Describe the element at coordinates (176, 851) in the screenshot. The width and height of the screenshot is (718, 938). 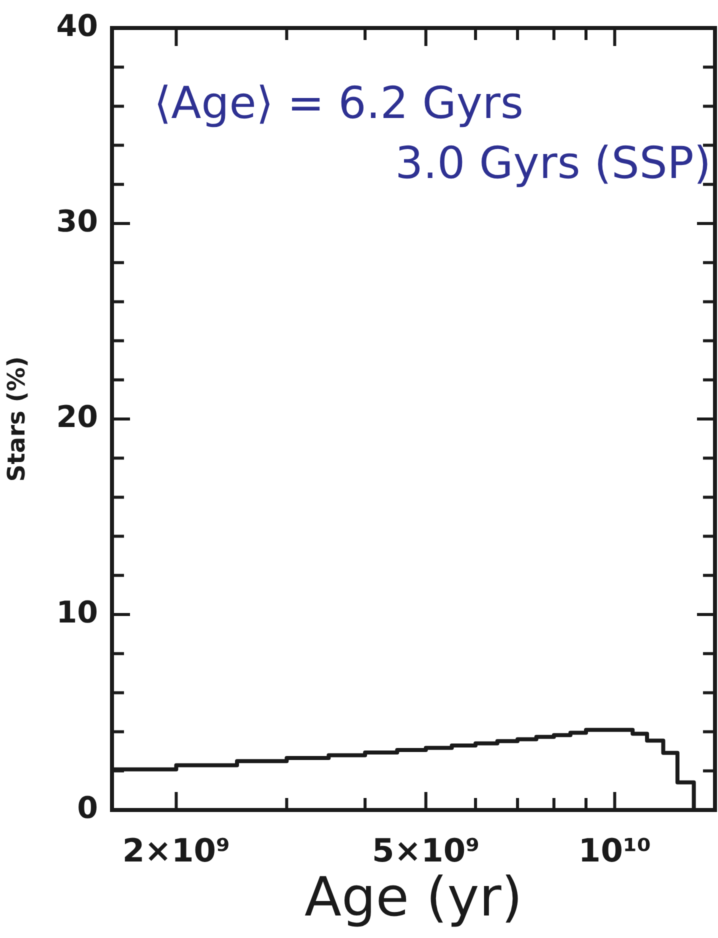
I see `x-tick-label: 2×10⁹` at that location.